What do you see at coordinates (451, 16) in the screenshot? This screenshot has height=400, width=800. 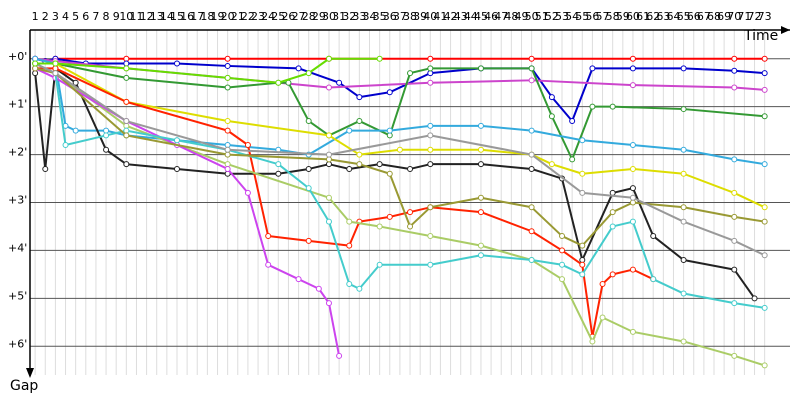 I see `x-tick-label: 42` at bounding box center [451, 16].